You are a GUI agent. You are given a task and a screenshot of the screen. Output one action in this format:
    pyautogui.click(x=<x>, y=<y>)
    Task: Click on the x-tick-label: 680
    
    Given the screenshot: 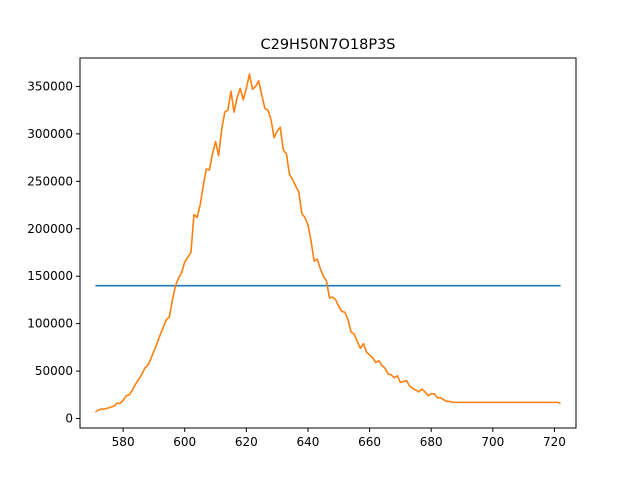 What is the action you would take?
    pyautogui.click(x=431, y=442)
    